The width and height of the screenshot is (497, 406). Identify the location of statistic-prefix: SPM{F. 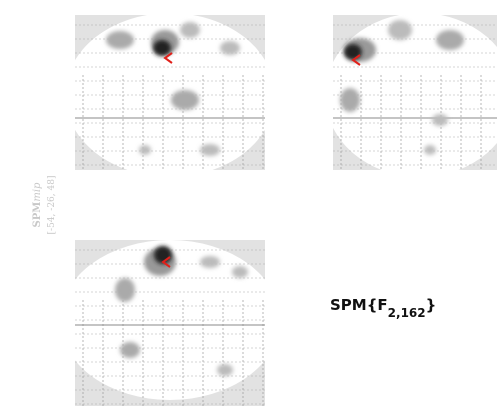
(359, 305).